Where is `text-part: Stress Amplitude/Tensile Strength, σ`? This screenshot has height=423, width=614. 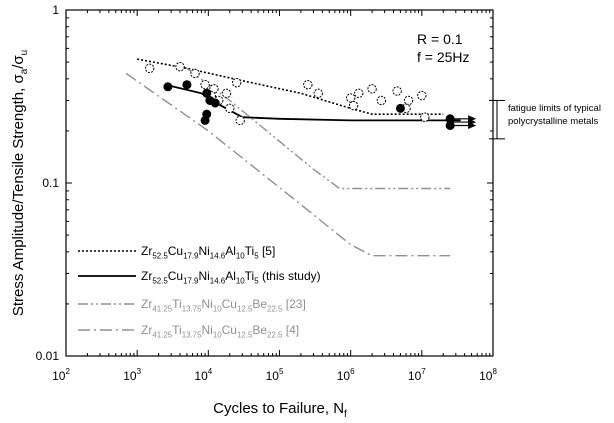
text-part: Stress Amplitude/Tensile Strength, σ is located at coordinates (18, 195).